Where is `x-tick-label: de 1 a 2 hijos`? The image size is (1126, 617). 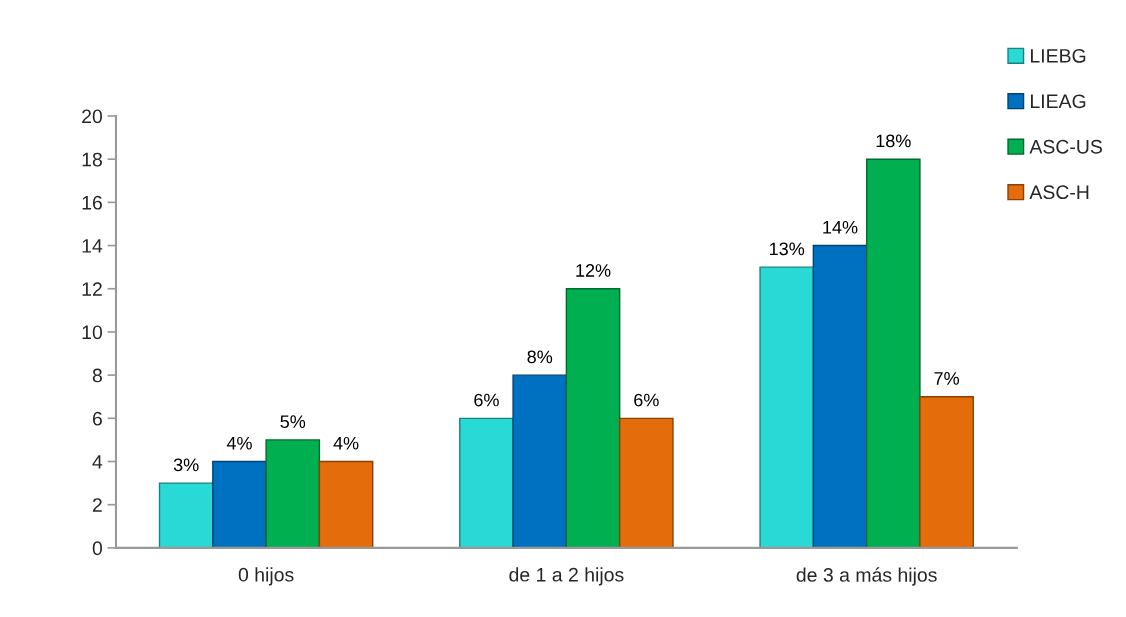
x-tick-label: de 1 a 2 hijos is located at coordinates (566, 576).